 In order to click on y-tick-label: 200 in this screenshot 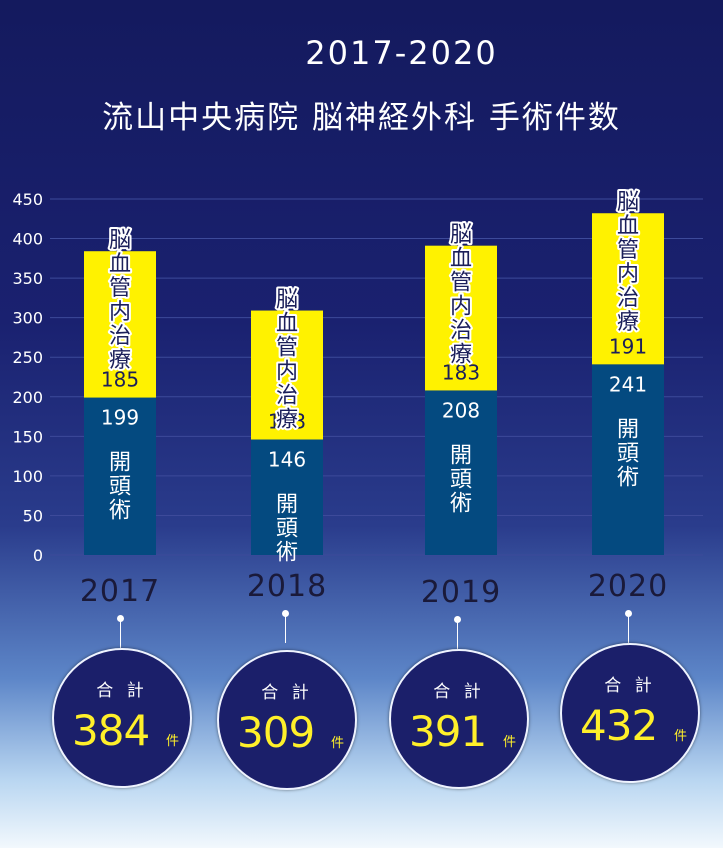, I will do `click(27, 397)`.